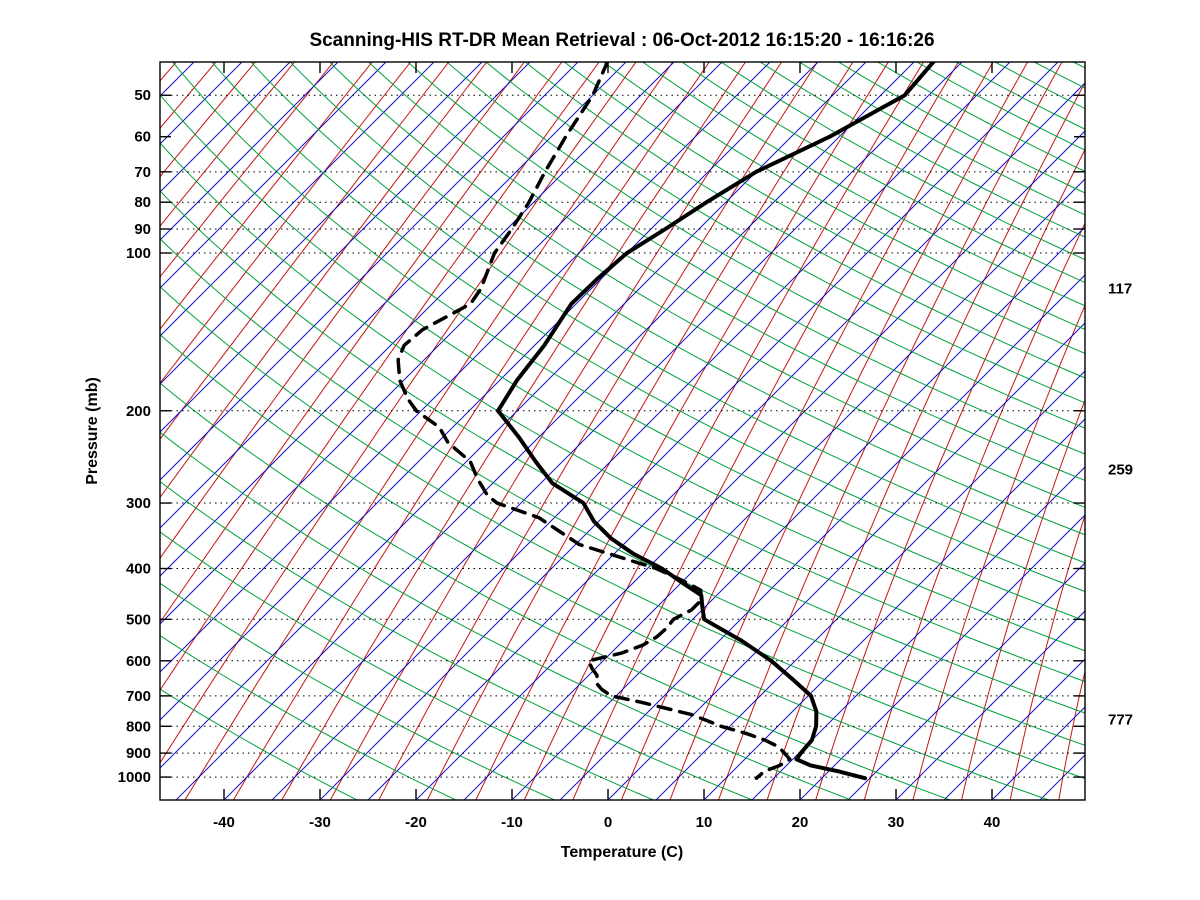 The image size is (1200, 900). I want to click on x-tick-label: -10, so click(512, 822).